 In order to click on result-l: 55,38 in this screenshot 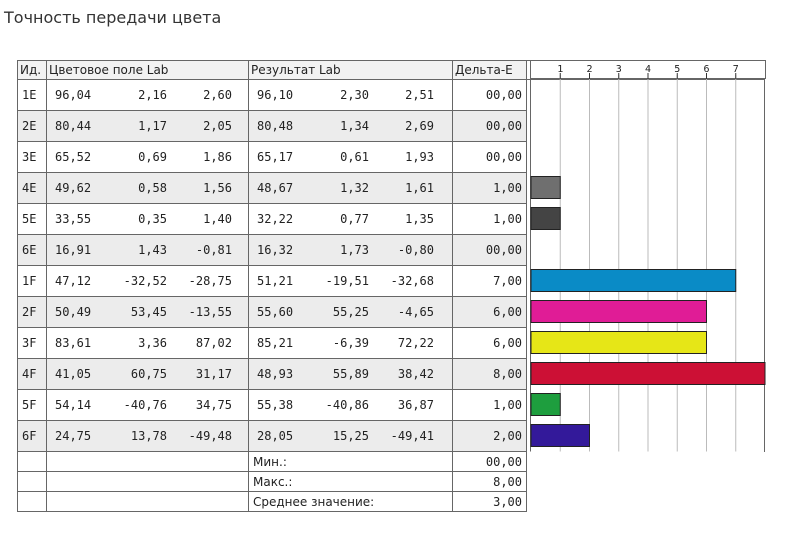, I will do `click(275, 405)`.